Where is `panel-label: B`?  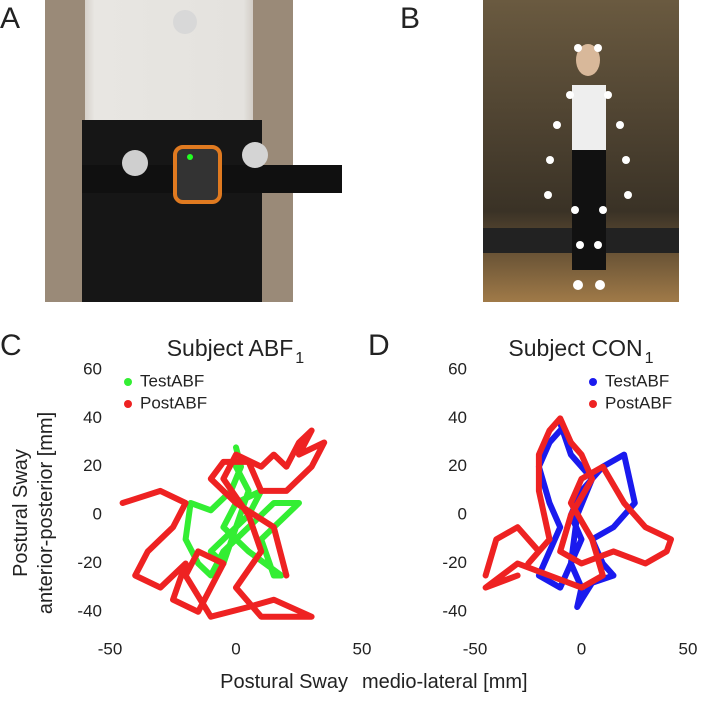
panel-label: B is located at coordinates (410, 18).